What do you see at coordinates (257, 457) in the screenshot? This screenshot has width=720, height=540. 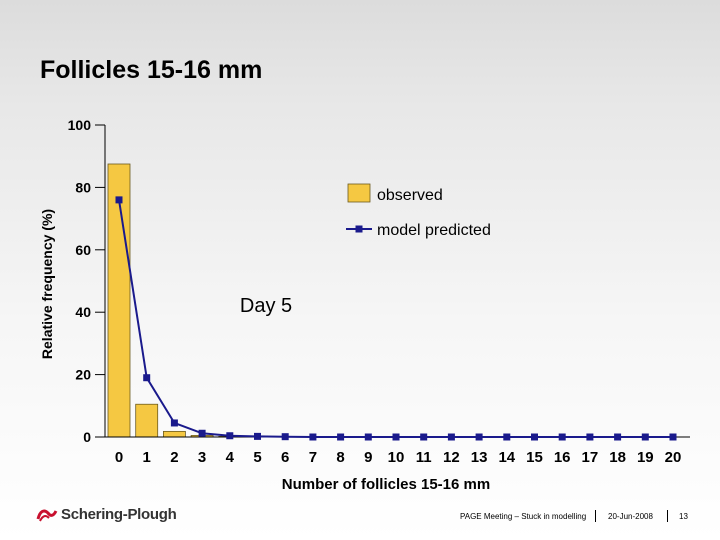 I see `x-tick-label: 5` at bounding box center [257, 457].